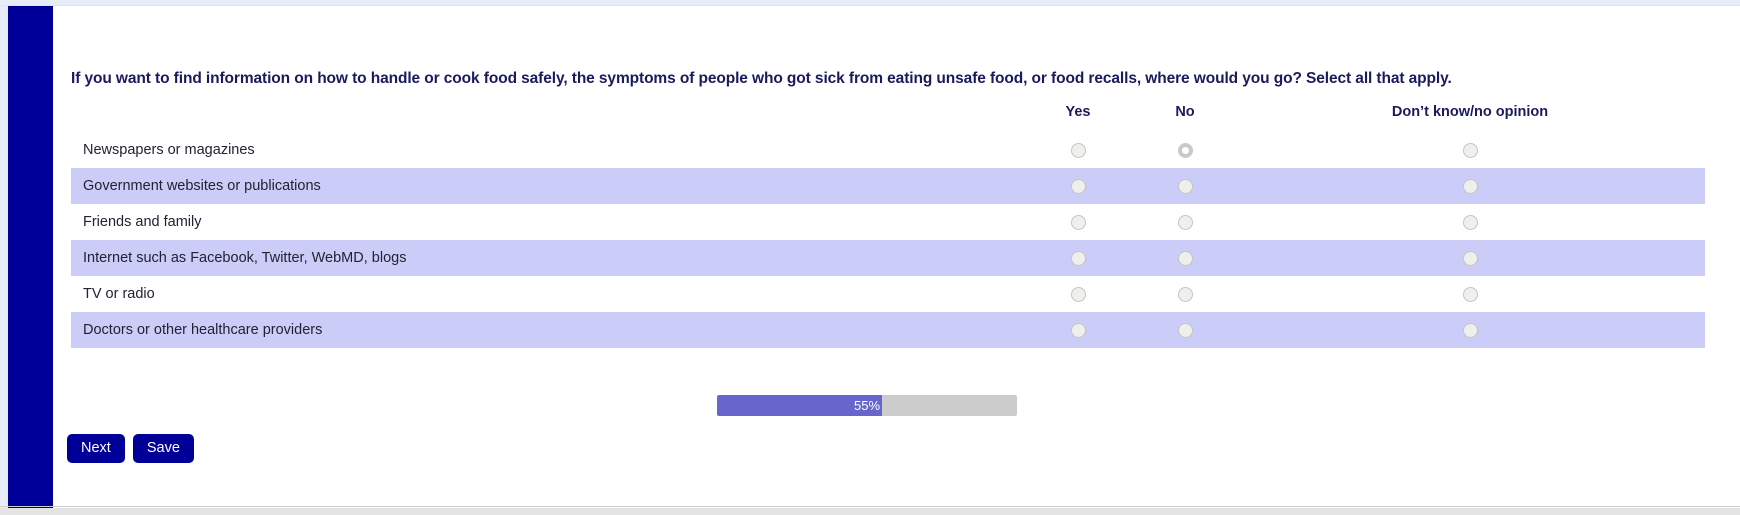 This screenshot has height=515, width=1740. I want to click on radio-row0-yes, so click(1078, 150).